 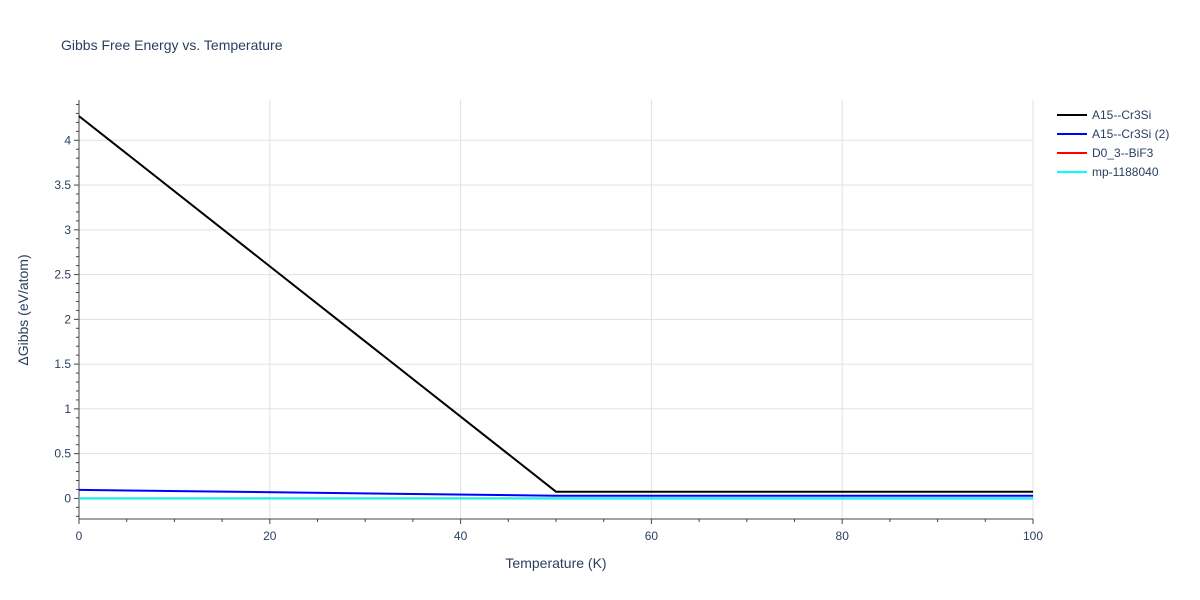 I want to click on legend-item: A15--Cr3Si, so click(x=1104, y=115).